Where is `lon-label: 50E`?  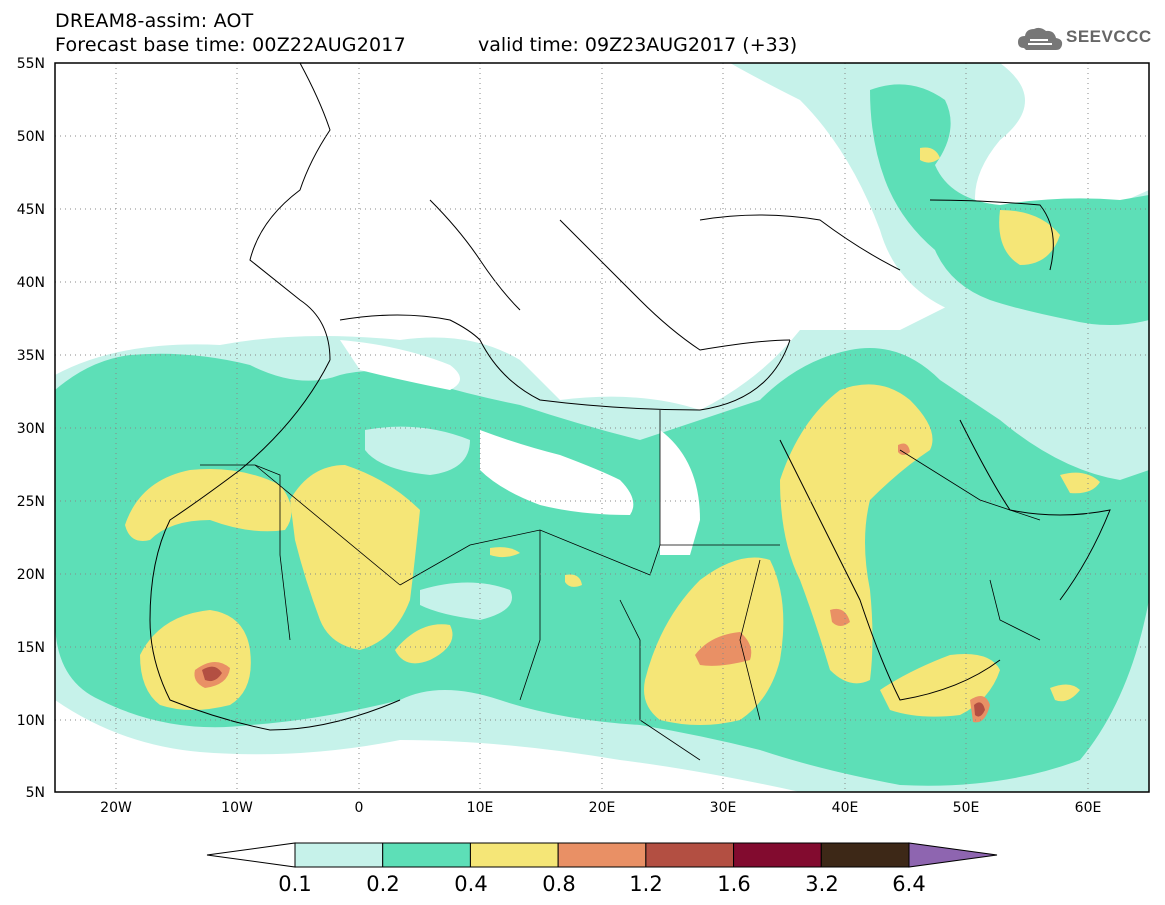 lon-label: 50E is located at coordinates (966, 808).